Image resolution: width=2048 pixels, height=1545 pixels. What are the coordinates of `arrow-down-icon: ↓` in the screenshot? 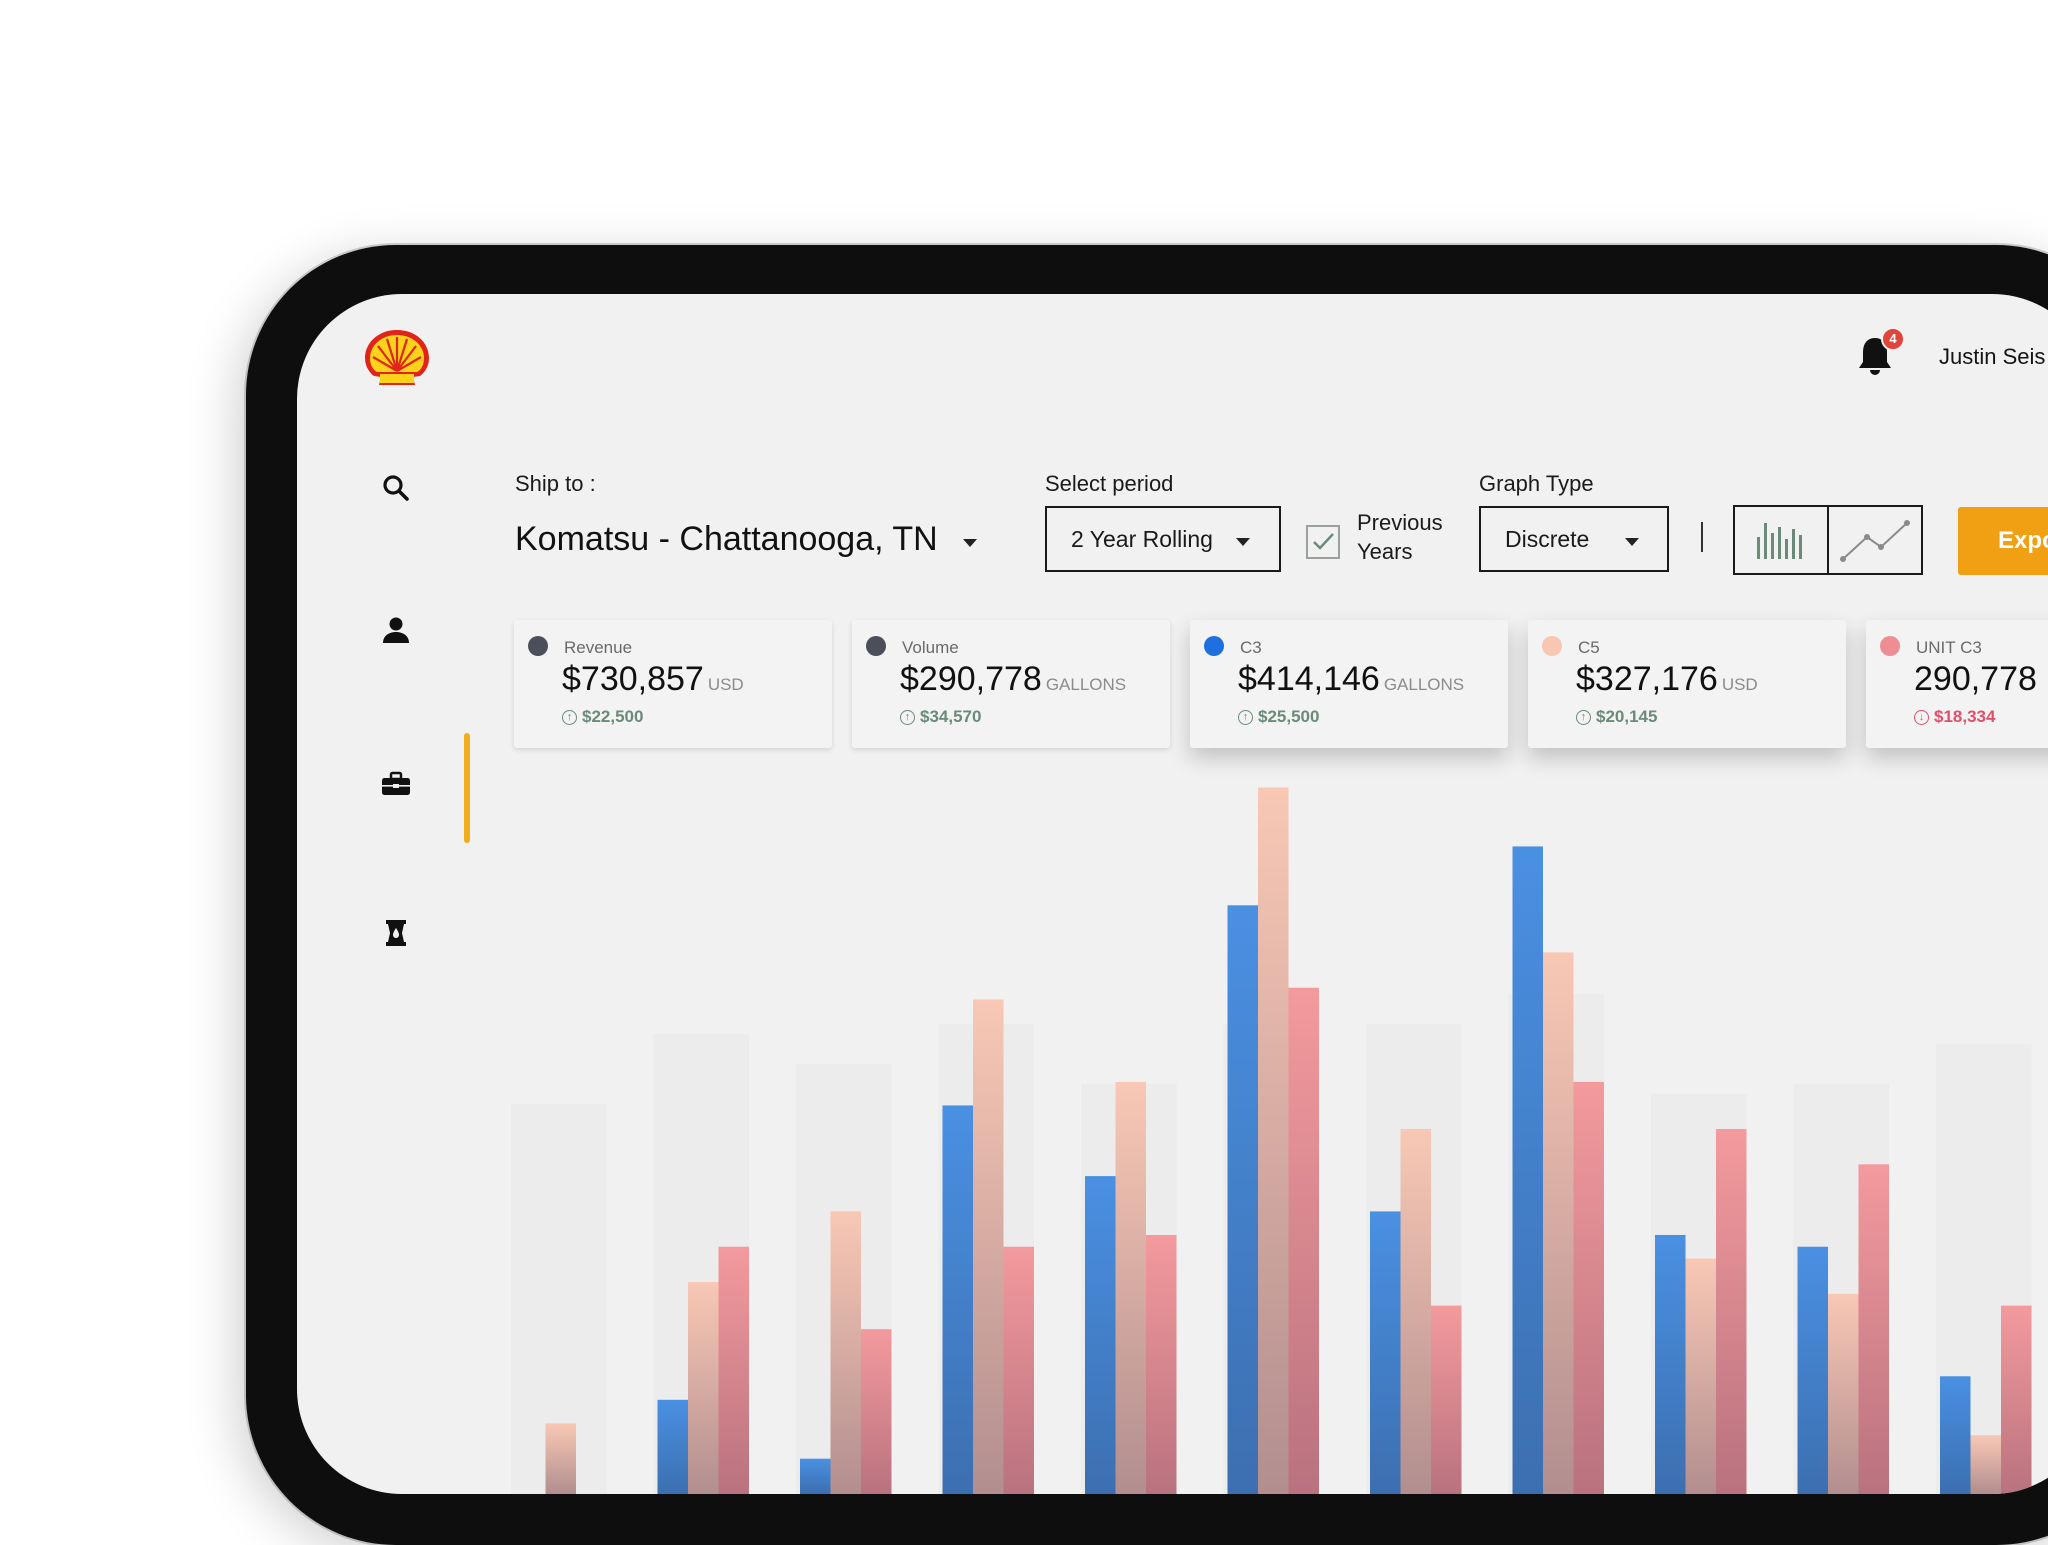 It's located at (1921, 717).